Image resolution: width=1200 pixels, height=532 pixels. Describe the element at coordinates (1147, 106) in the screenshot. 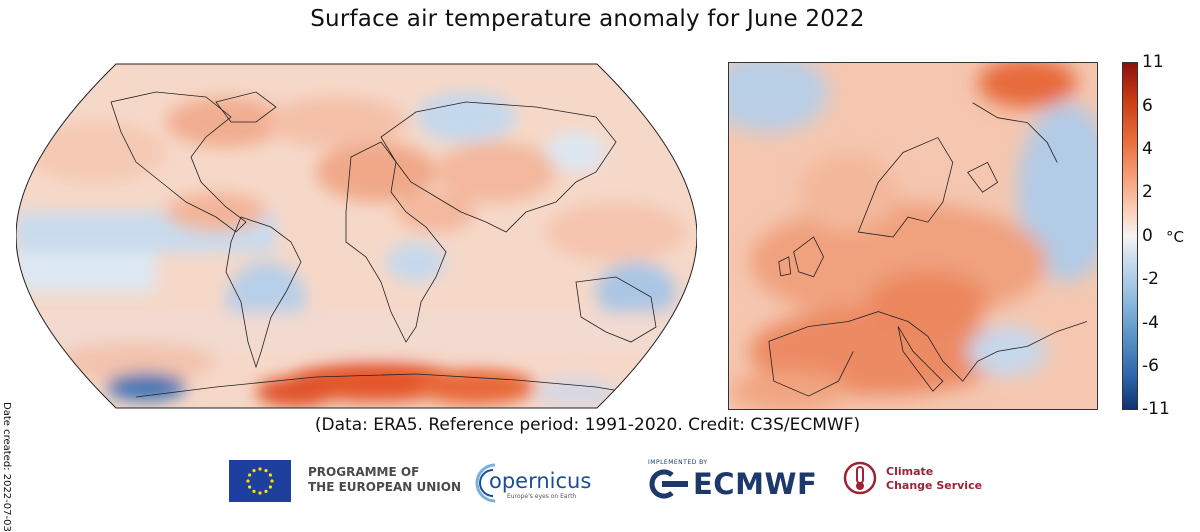

I see `colorbar-tick: 6` at that location.